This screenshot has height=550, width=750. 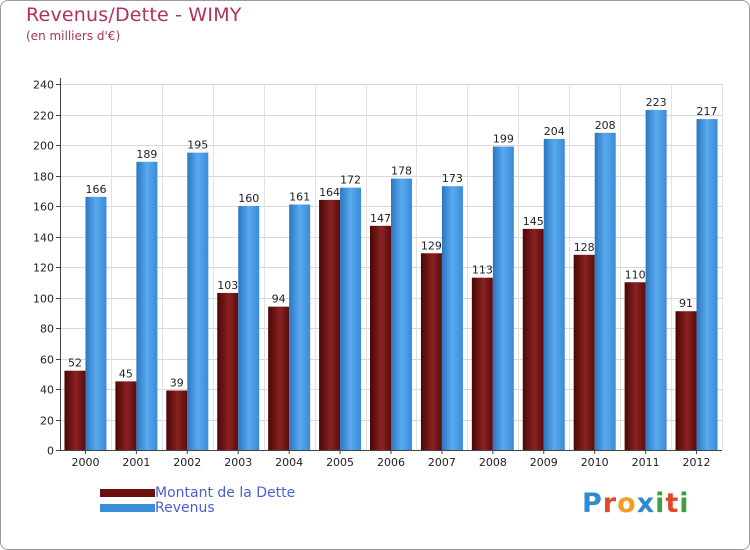 I want to click on data-label-revenus: 195, so click(x=197, y=145).